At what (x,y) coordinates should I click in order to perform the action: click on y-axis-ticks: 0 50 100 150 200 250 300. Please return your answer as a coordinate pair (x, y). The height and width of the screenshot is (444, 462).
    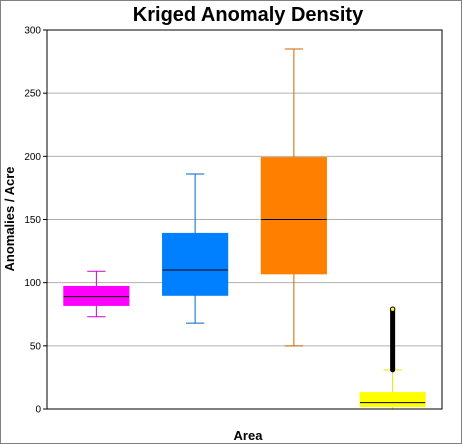
    Looking at the image, I should click on (35, 221).